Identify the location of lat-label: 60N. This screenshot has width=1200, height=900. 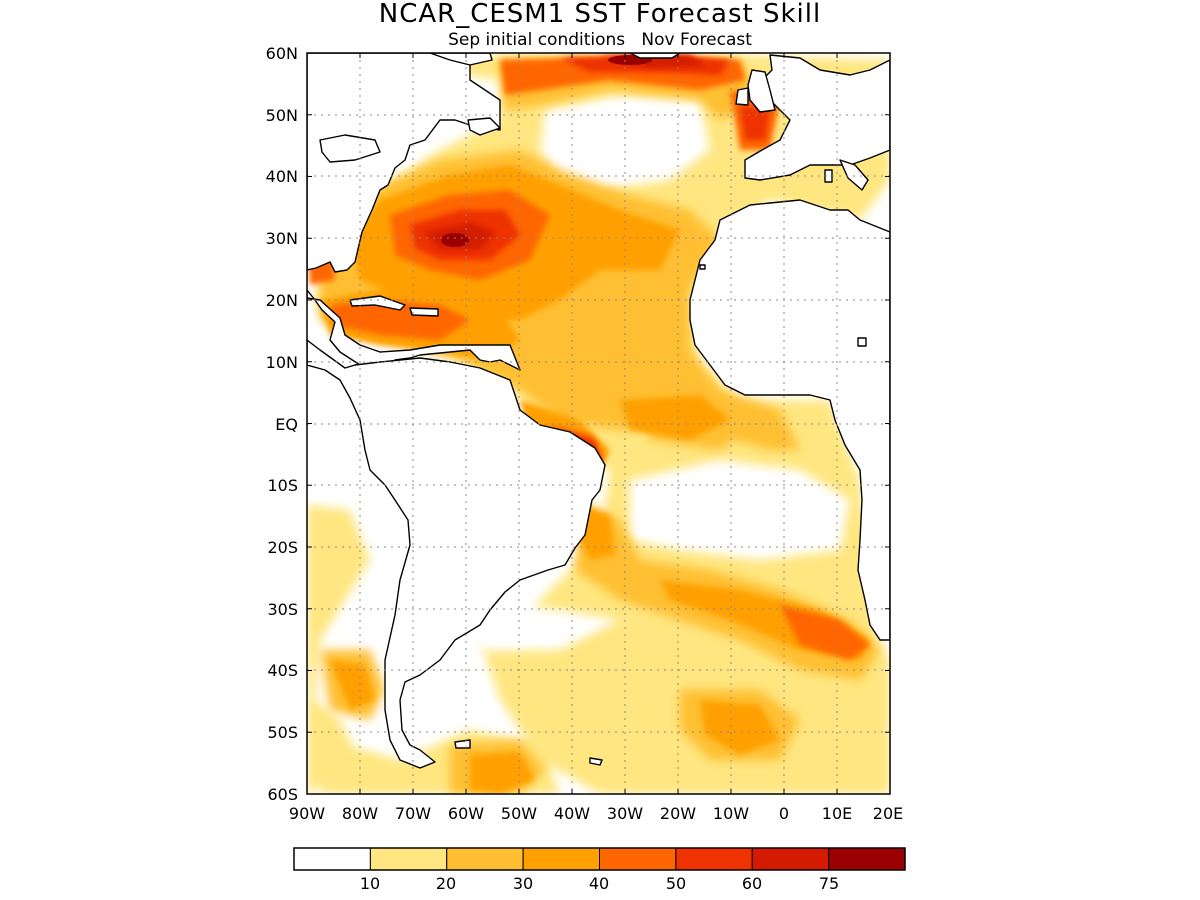
(282, 53).